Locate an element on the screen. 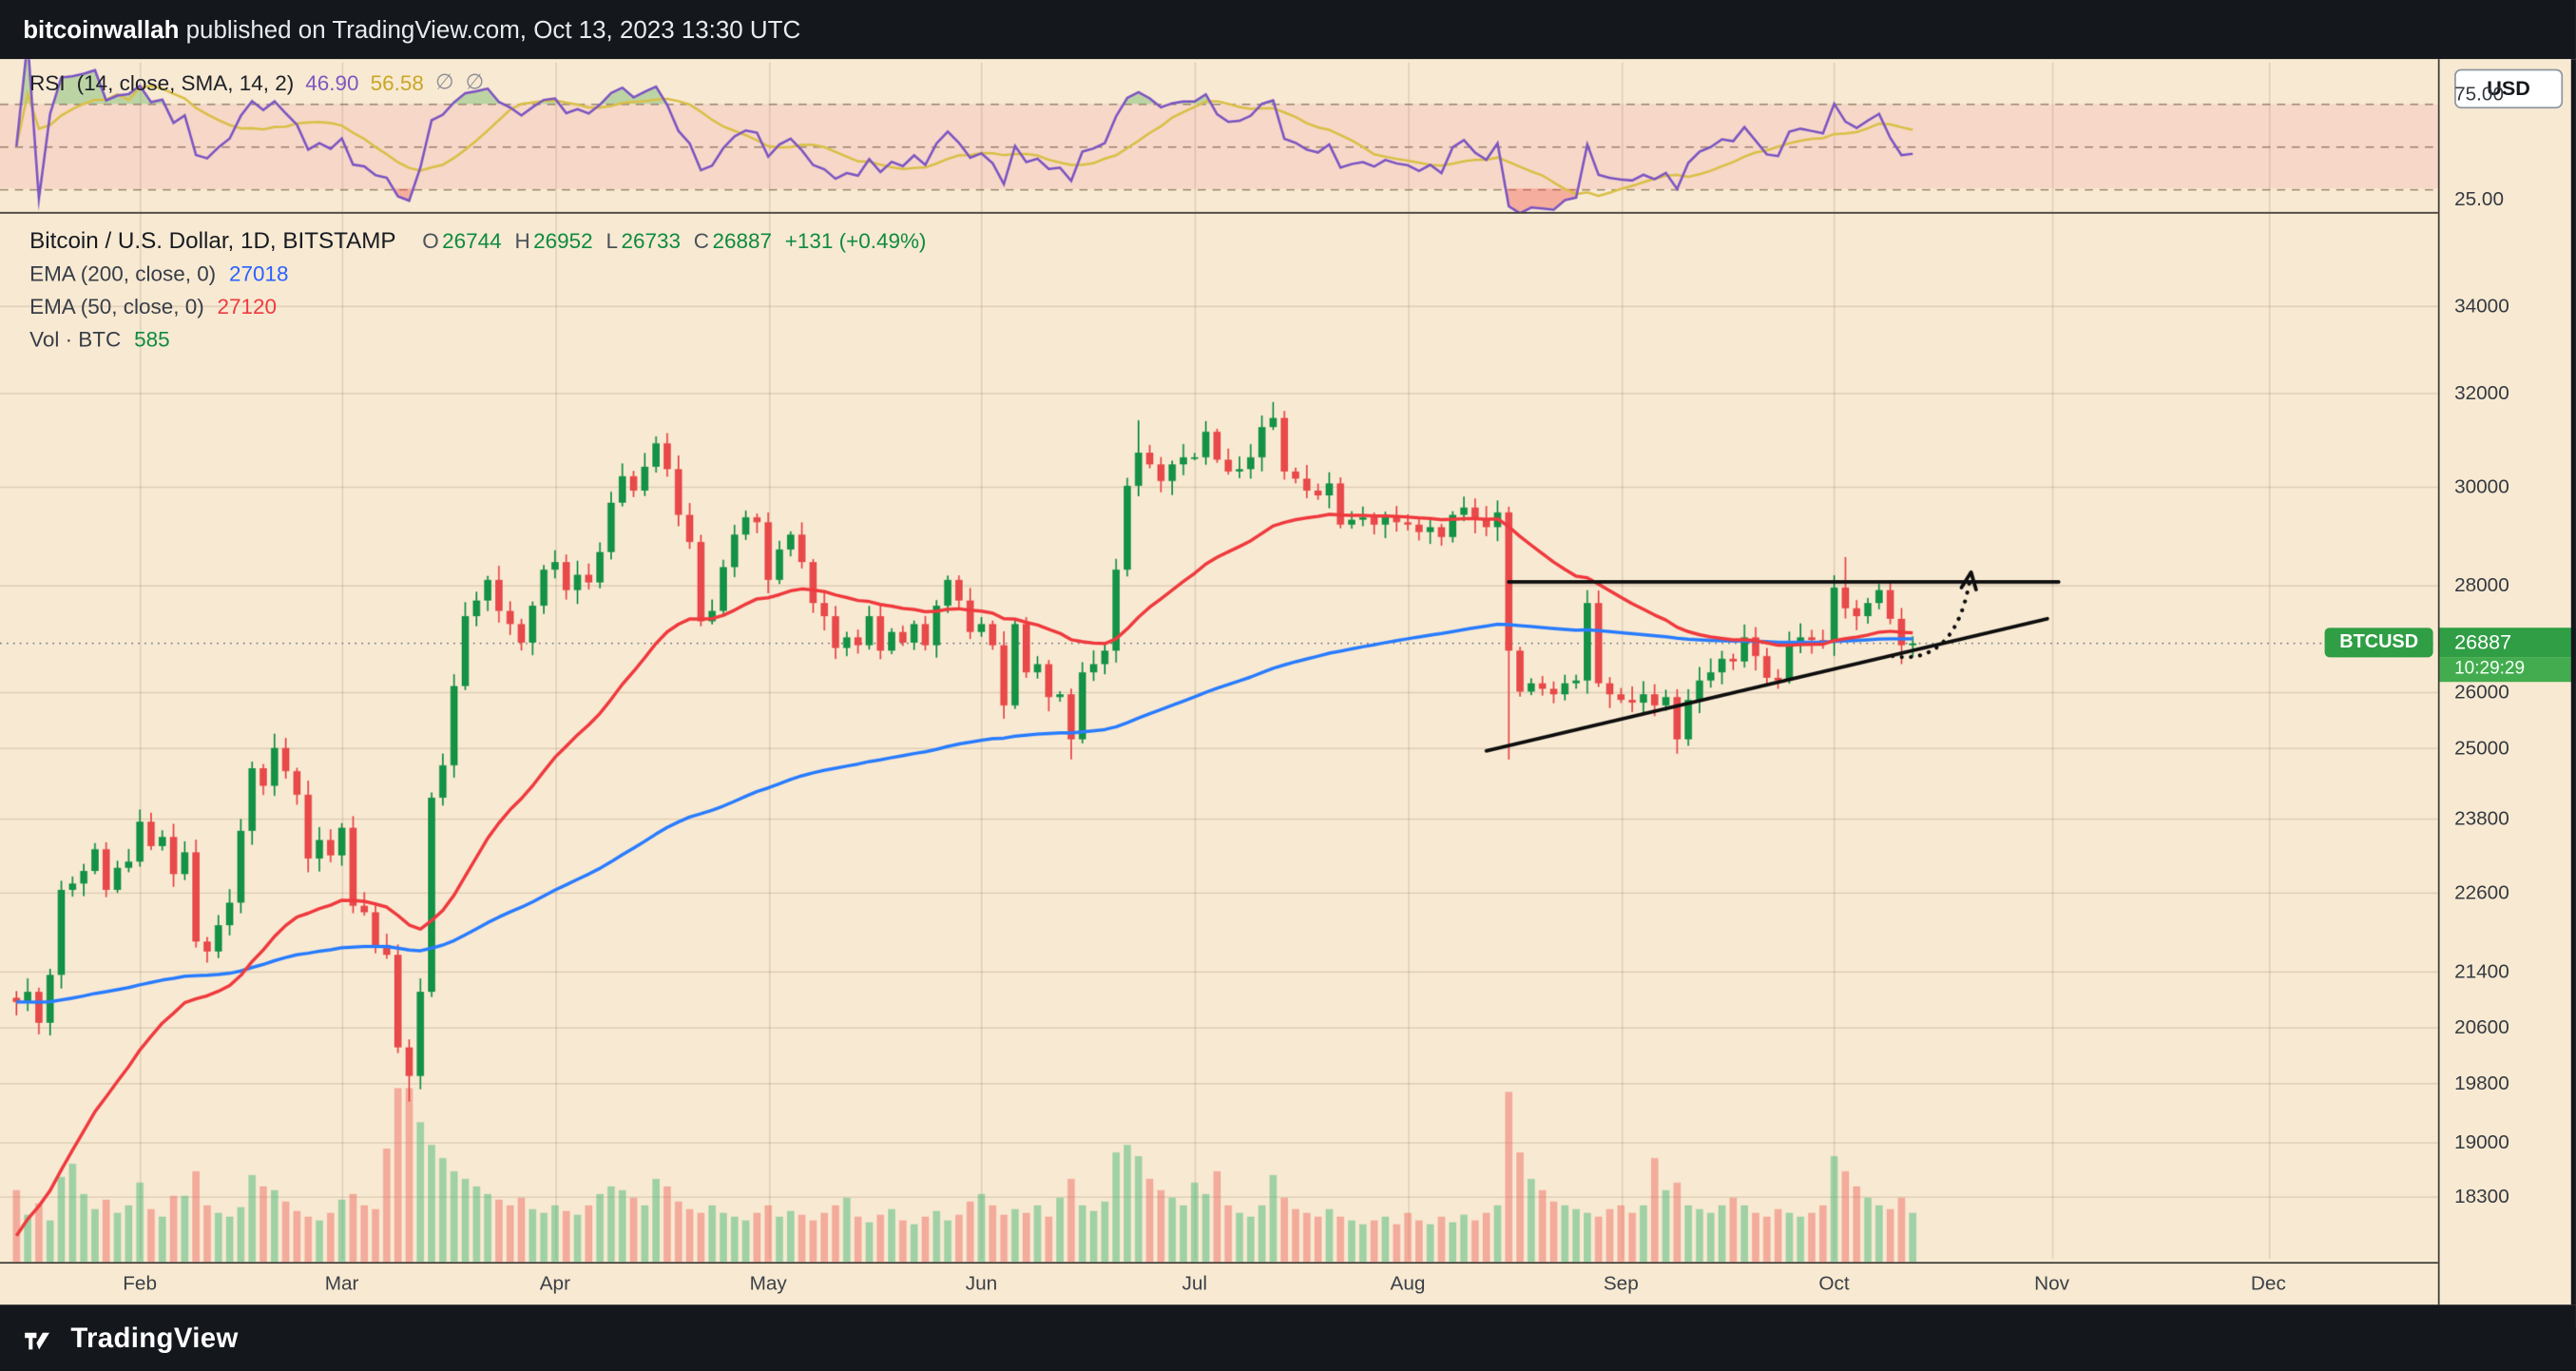 The height and width of the screenshot is (1371, 2576). tradingview-brand: TradingView is located at coordinates (154, 1338).